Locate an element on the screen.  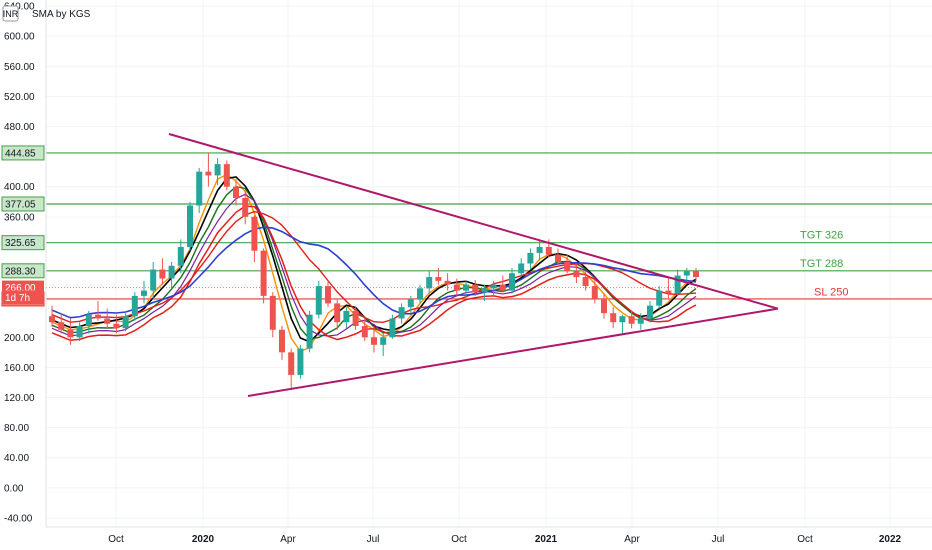
level-badge-label: 288.30 is located at coordinates (20, 271).